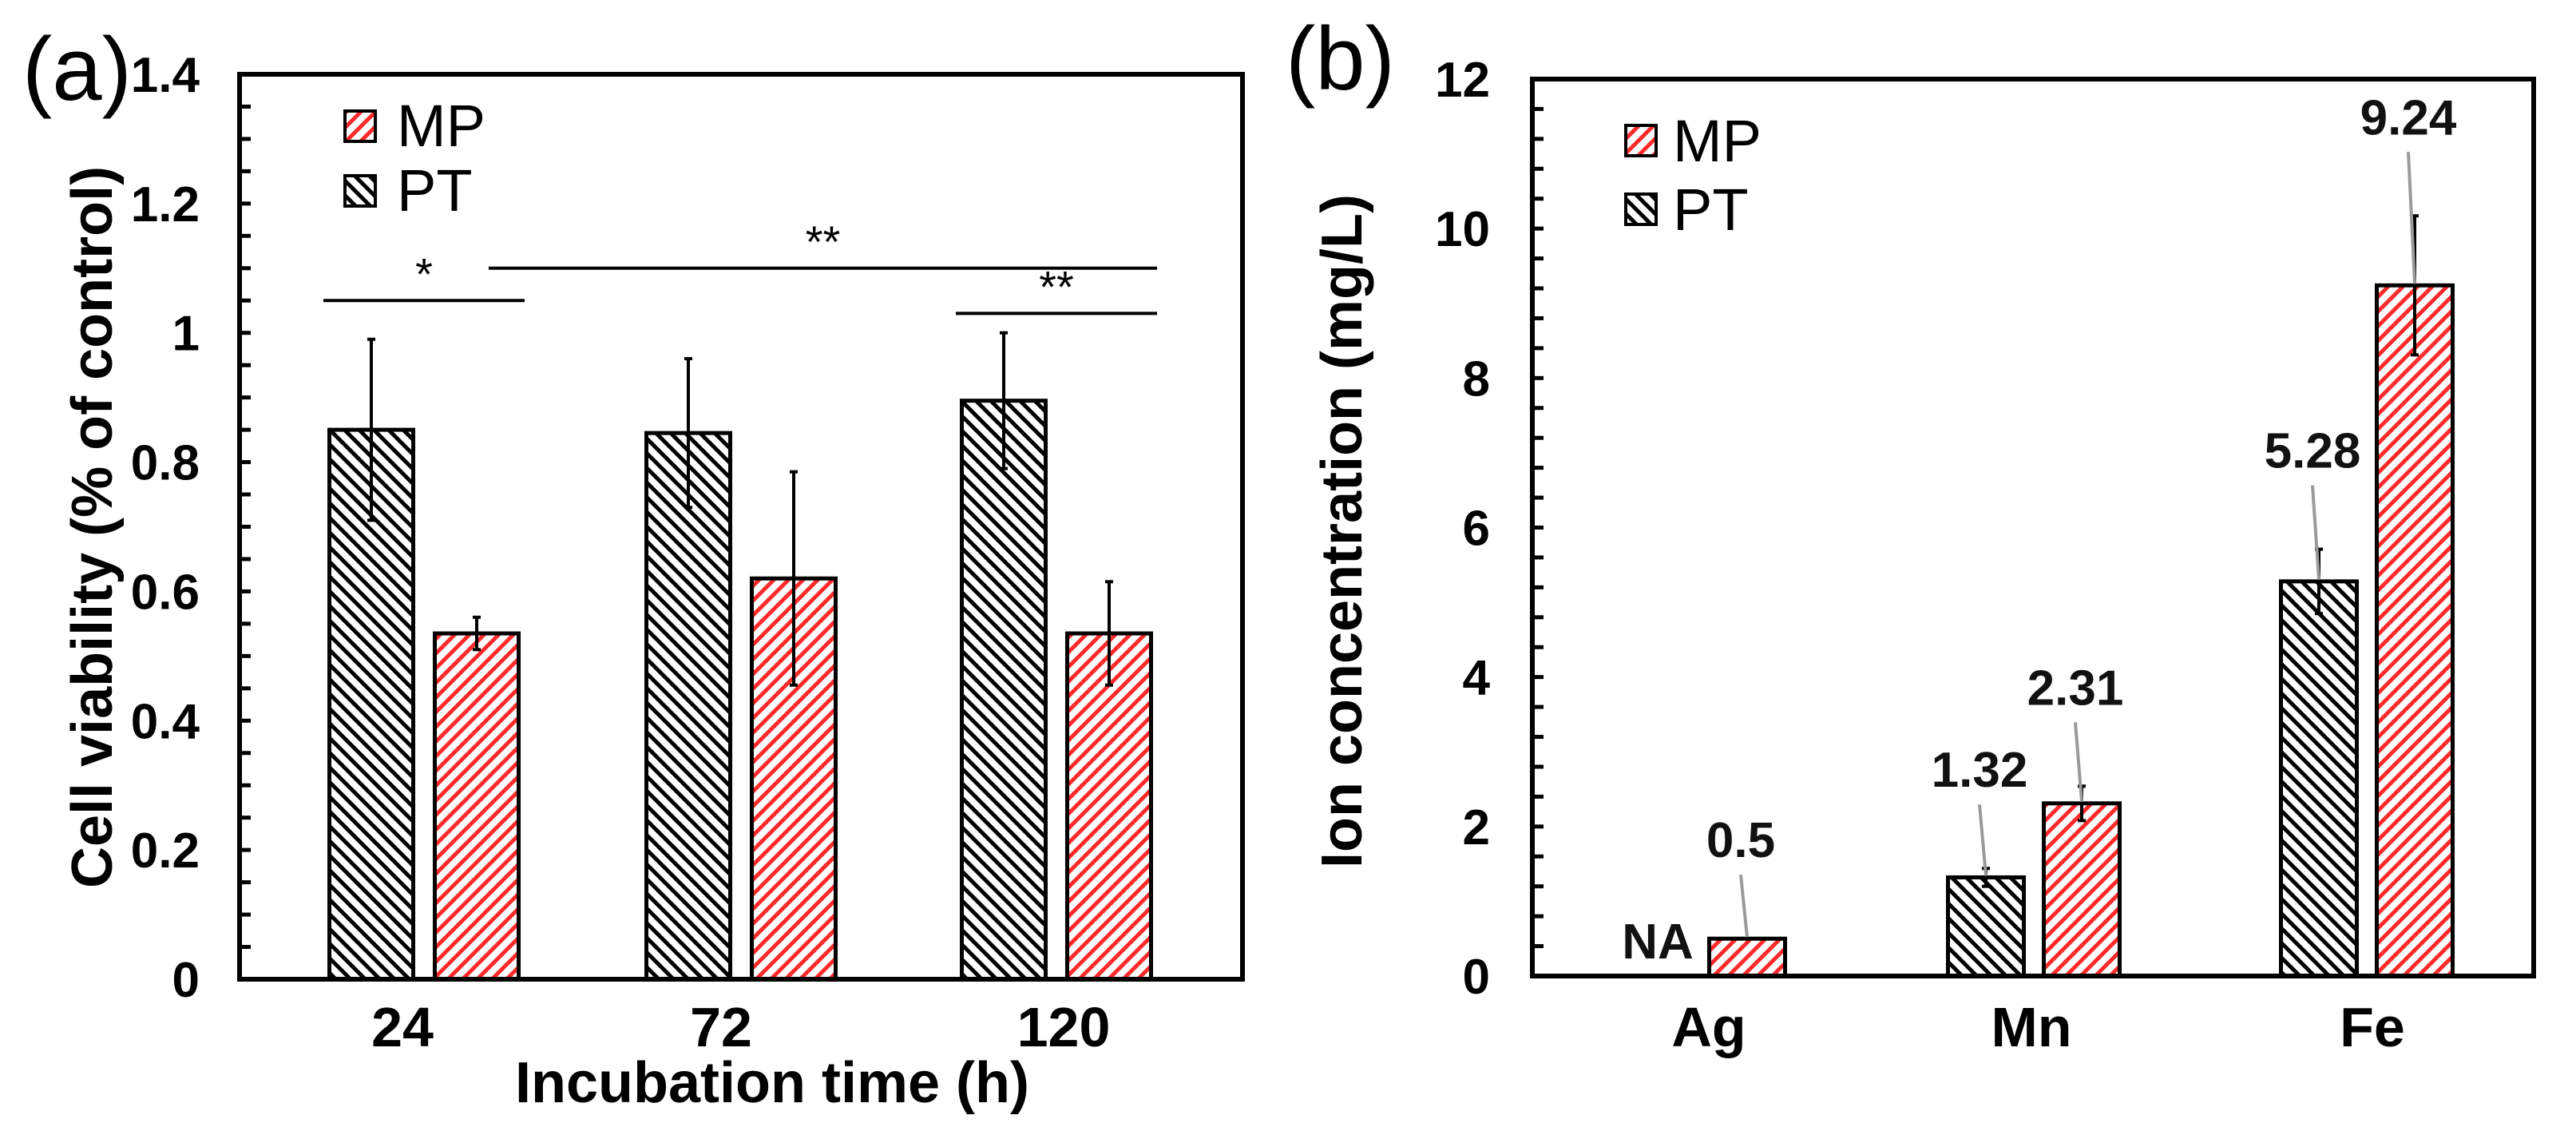 The image size is (2576, 1123). I want to click on y-tick-label: 1.4, so click(165, 75).